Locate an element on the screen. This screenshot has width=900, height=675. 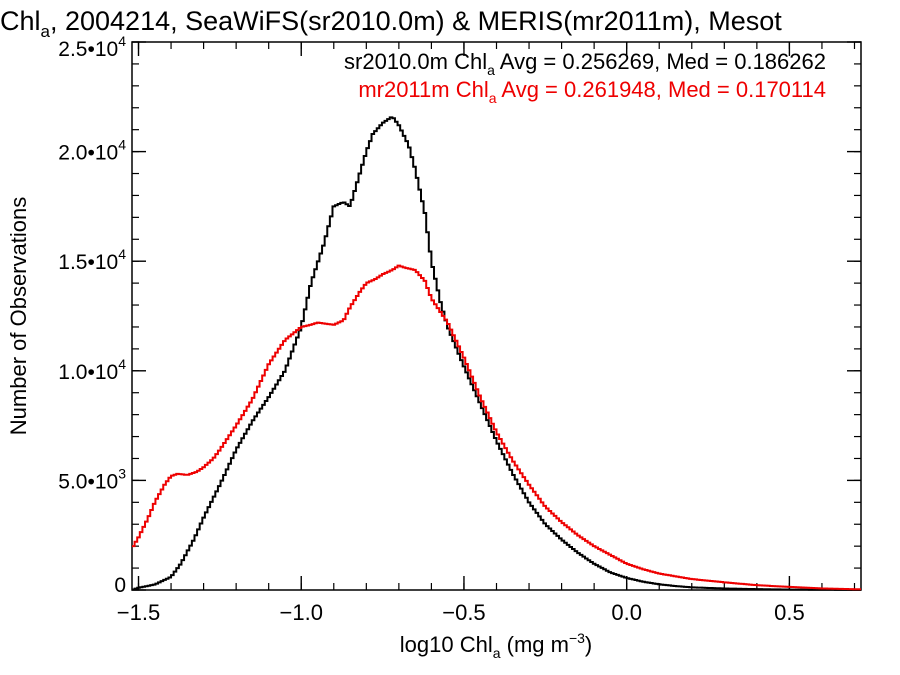
y-tick-mantissa: 2.0•10 is located at coordinates (88, 153).